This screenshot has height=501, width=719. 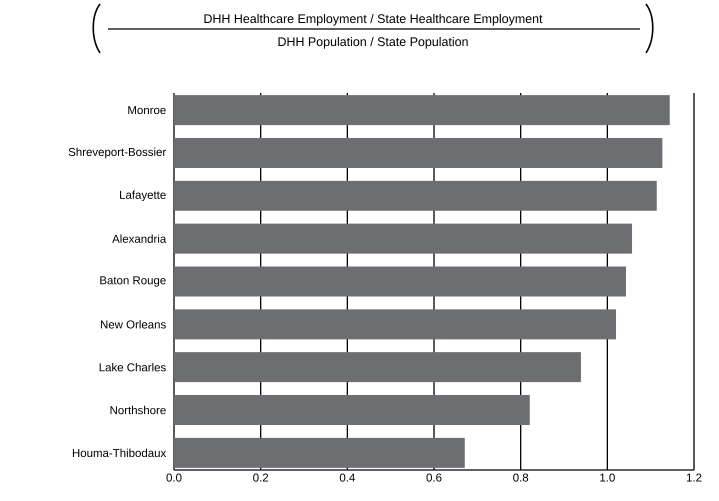 I want to click on y-tick-label: Lafayette, so click(x=143, y=196).